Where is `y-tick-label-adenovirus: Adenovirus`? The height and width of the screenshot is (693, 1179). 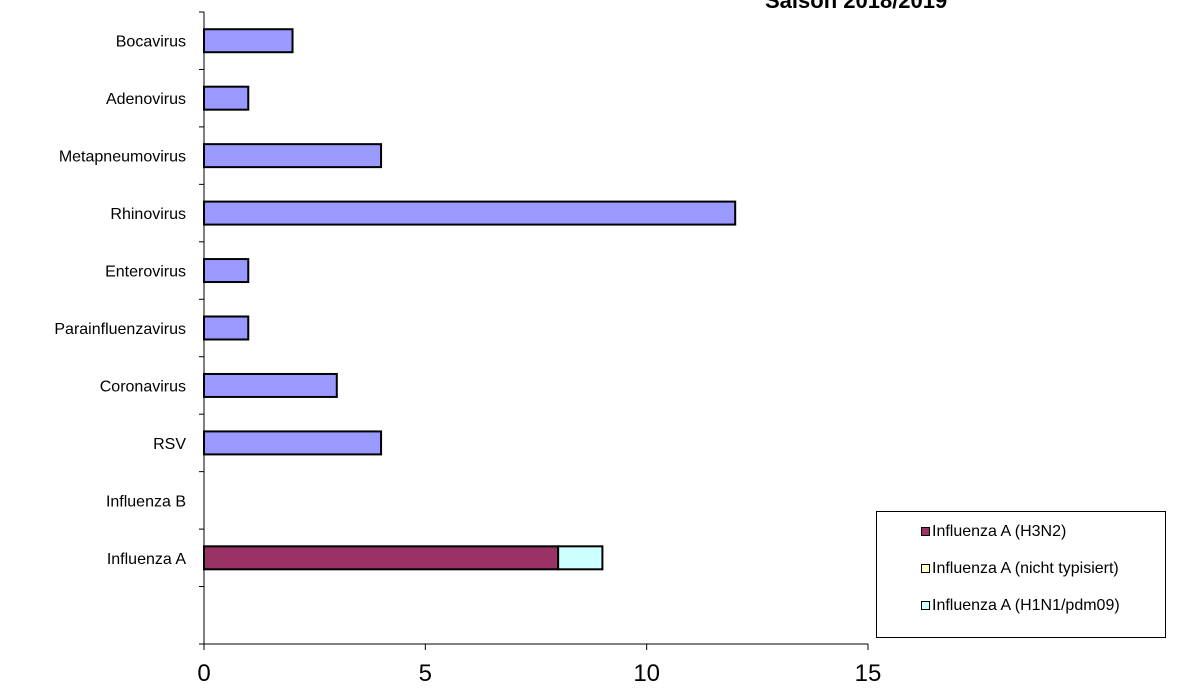 y-tick-label-adenovirus: Adenovirus is located at coordinates (146, 99).